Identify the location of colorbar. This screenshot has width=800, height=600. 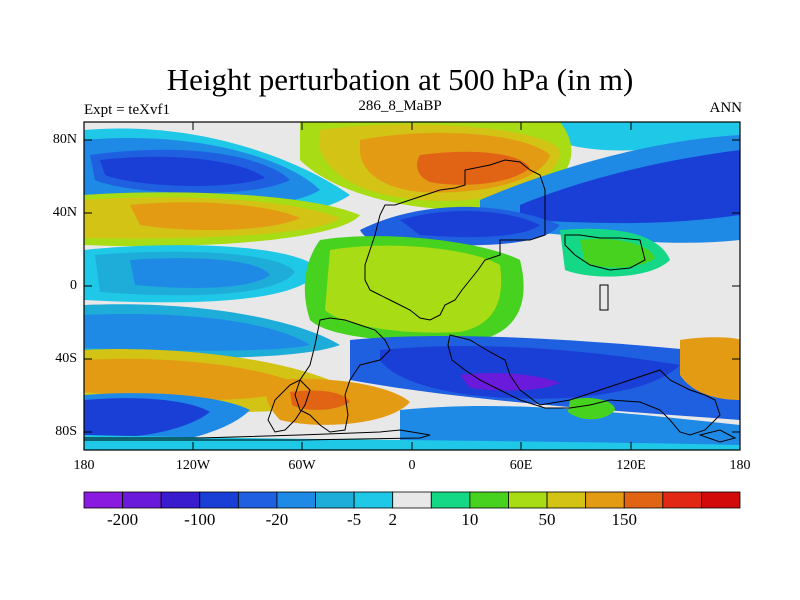
(412, 500).